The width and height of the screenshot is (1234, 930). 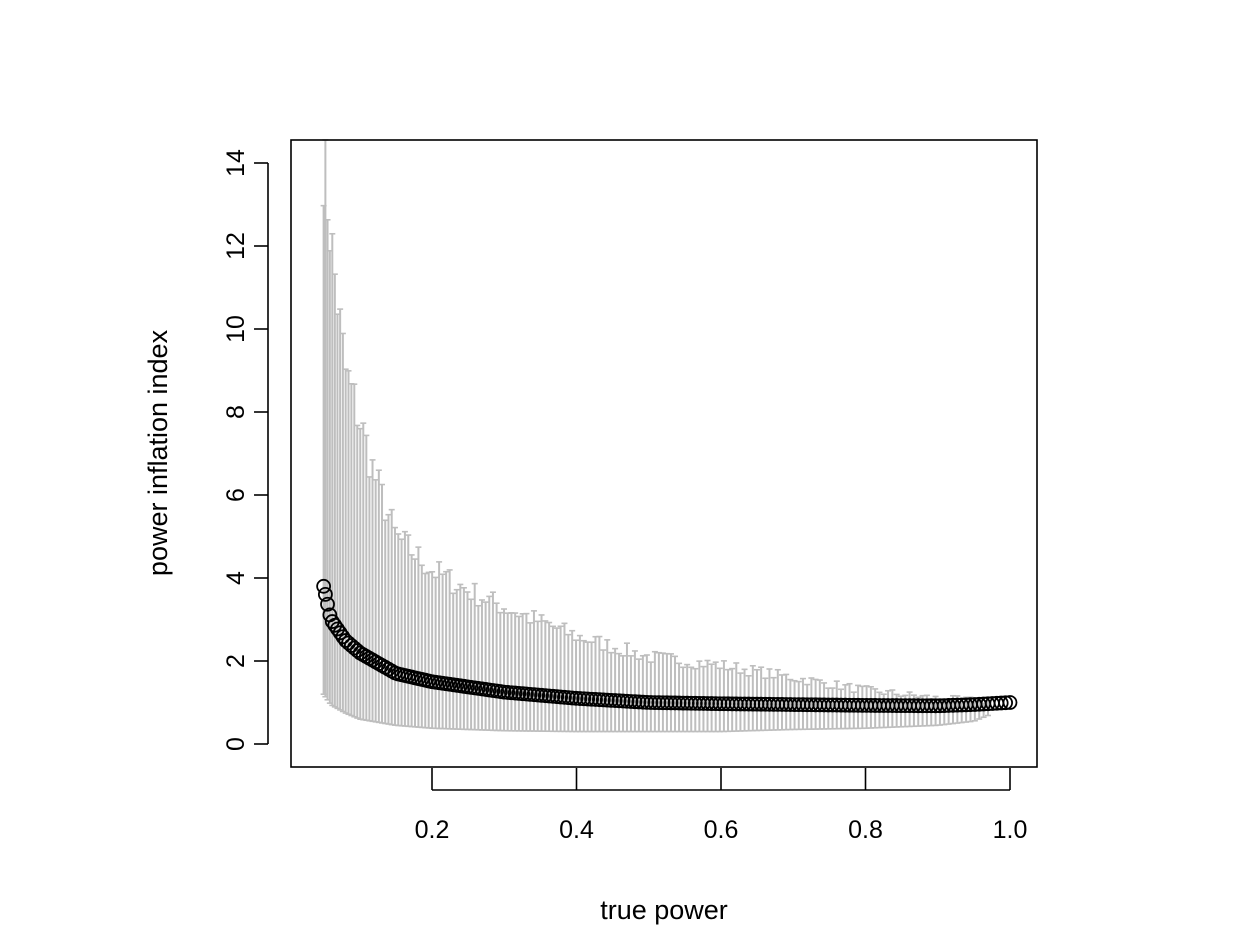 What do you see at coordinates (576, 830) in the screenshot?
I see `x-tick-label: 0.4` at bounding box center [576, 830].